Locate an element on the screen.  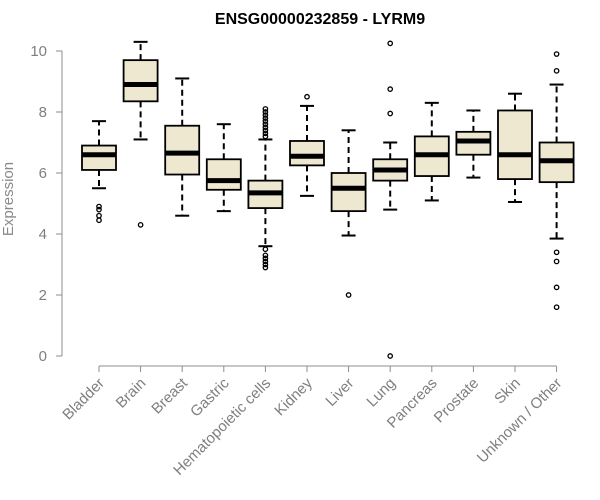
y-tick-label: 4 is located at coordinates (43, 234).